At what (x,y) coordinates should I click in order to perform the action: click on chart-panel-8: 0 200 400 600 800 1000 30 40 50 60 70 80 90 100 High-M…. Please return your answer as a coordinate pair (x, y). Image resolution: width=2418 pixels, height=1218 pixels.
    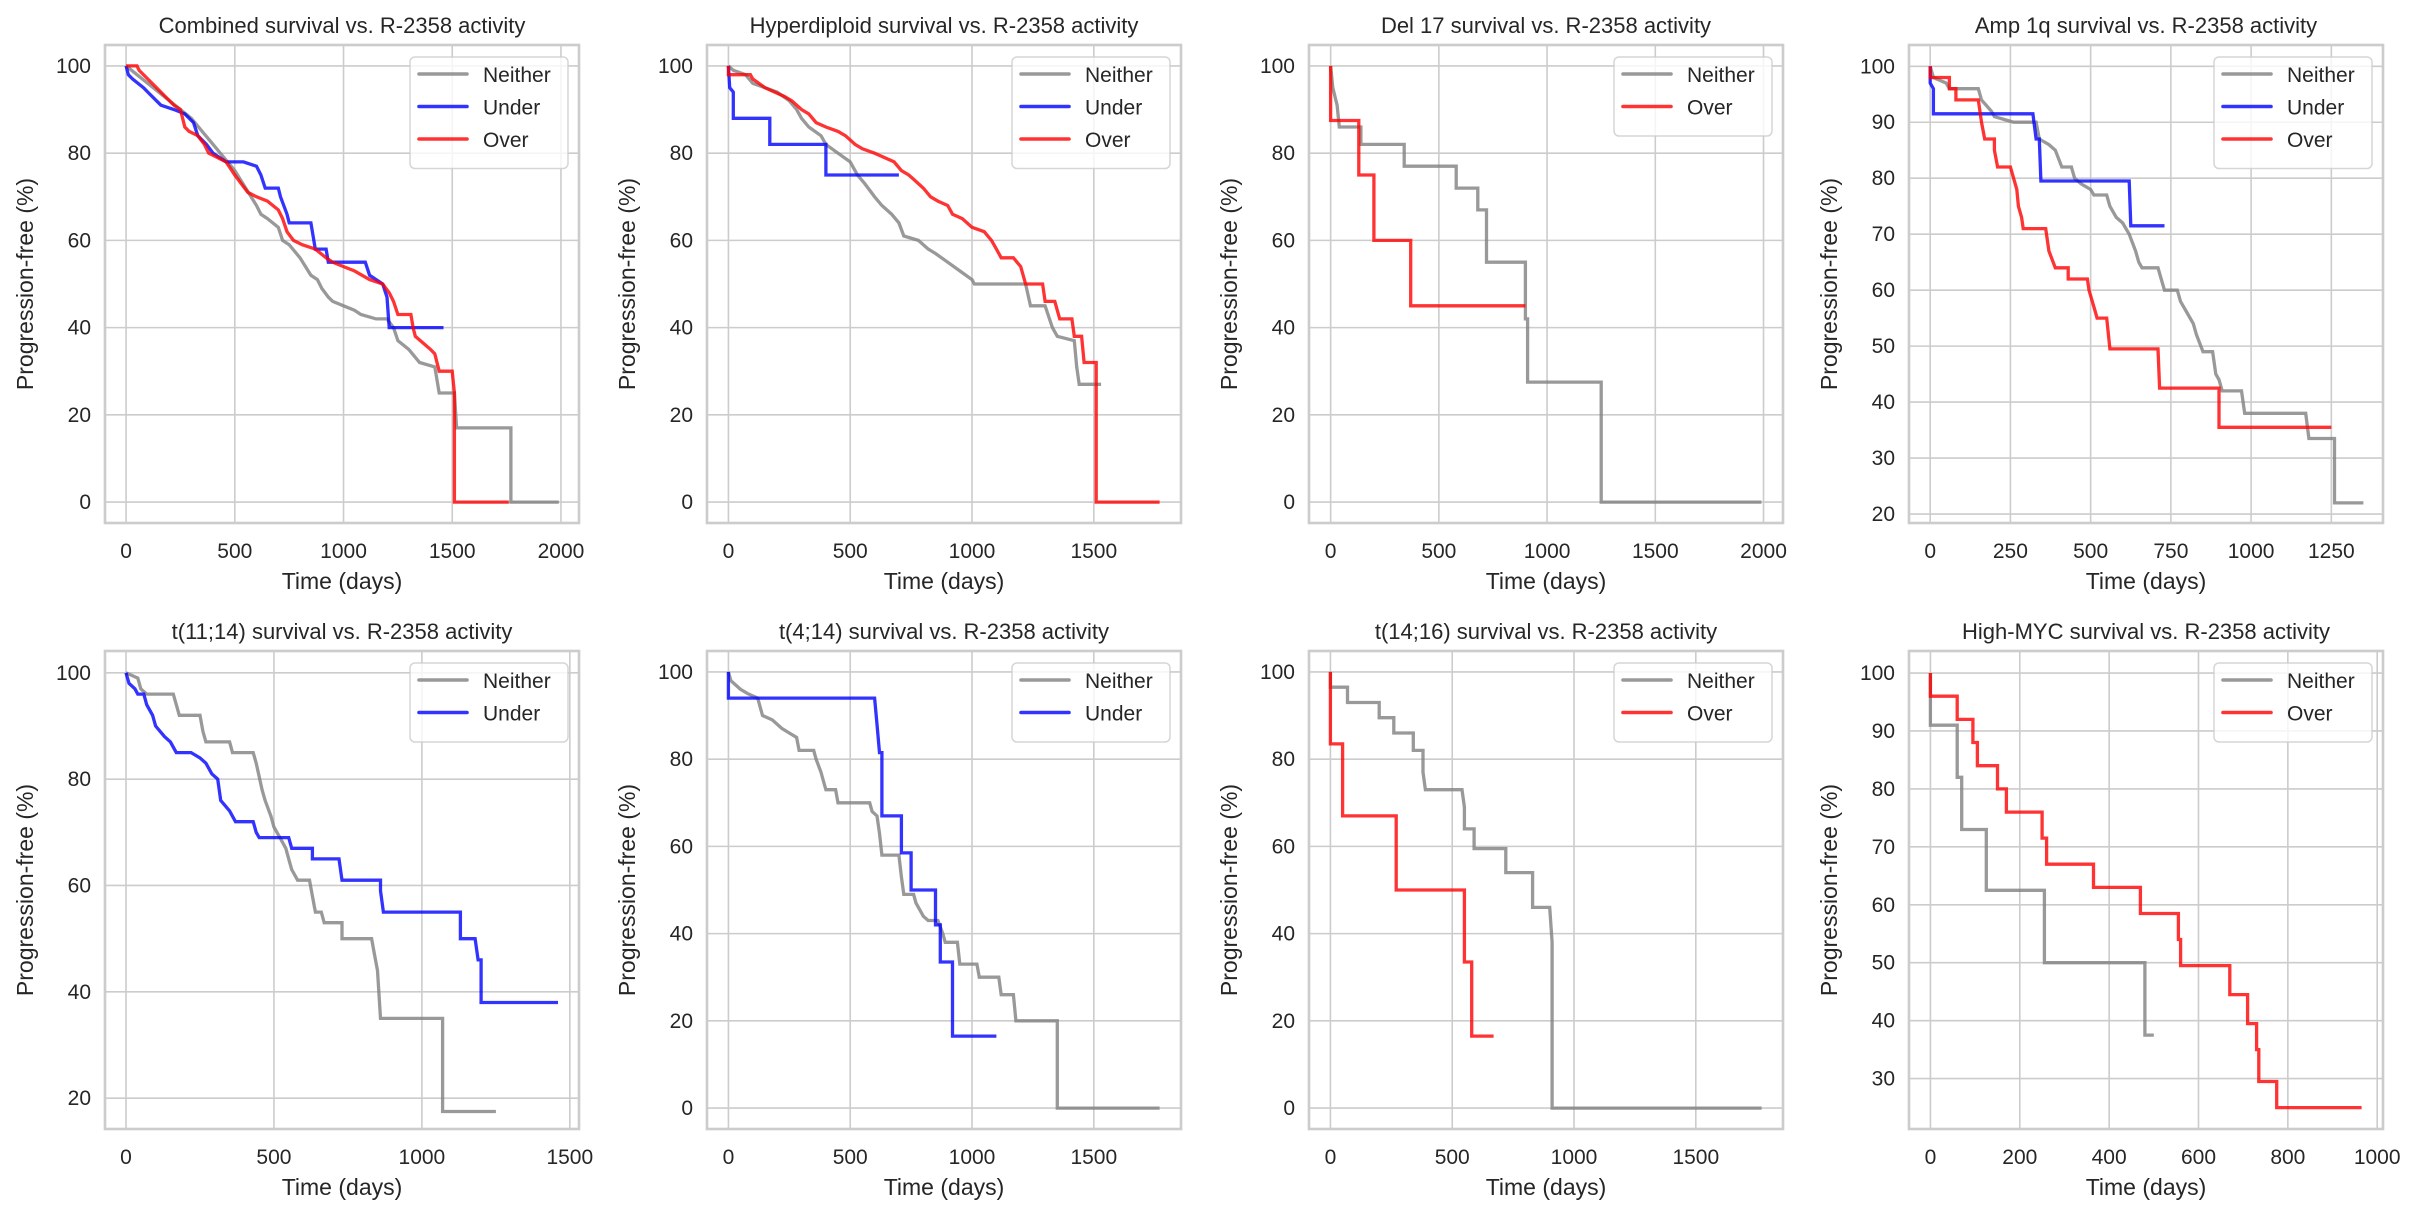
    Looking at the image, I should click on (2108, 909).